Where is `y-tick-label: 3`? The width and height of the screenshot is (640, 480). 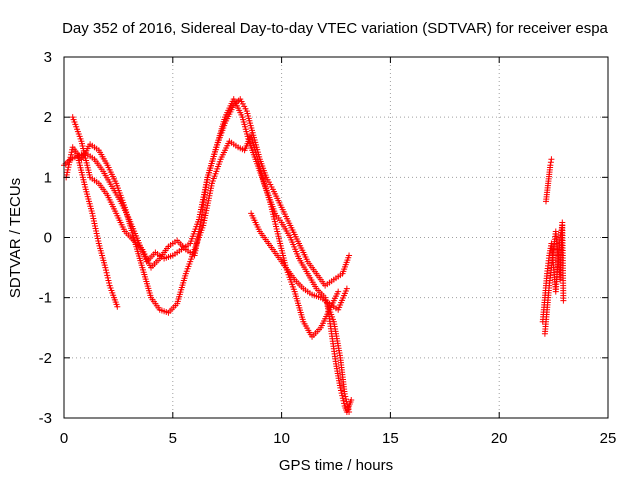
y-tick-label: 3 is located at coordinates (48, 57).